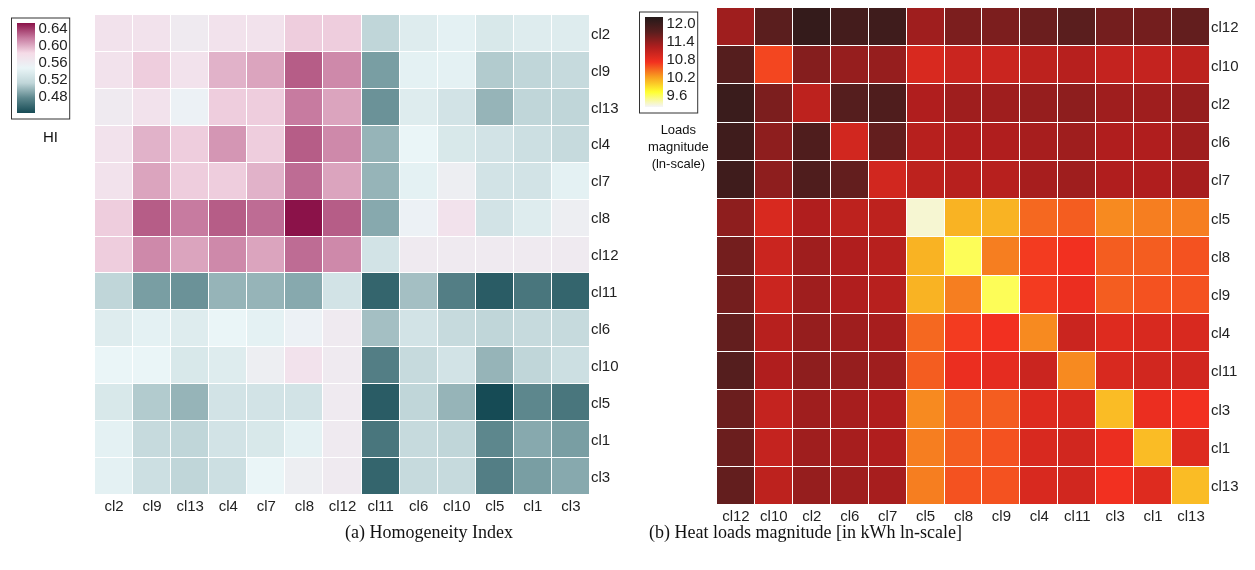 This screenshot has height=570, width=1255. I want to click on color-bar-label: 10.8, so click(681, 59).